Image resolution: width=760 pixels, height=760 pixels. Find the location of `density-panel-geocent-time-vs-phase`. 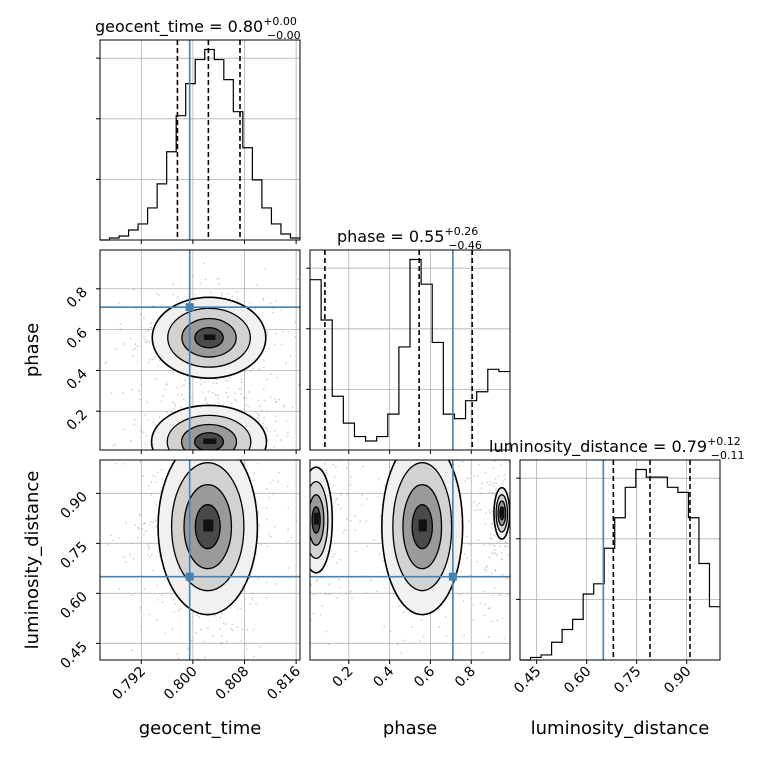

density-panel-geocent-time-vs-phase is located at coordinates (198, 354).